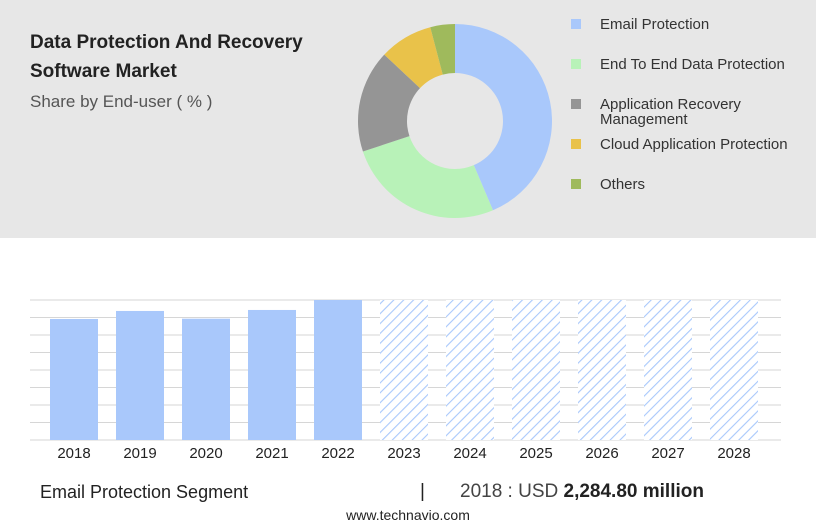 The width and height of the screenshot is (816, 528). What do you see at coordinates (205, 453) in the screenshot?
I see `x-tick-label: 2020` at bounding box center [205, 453].